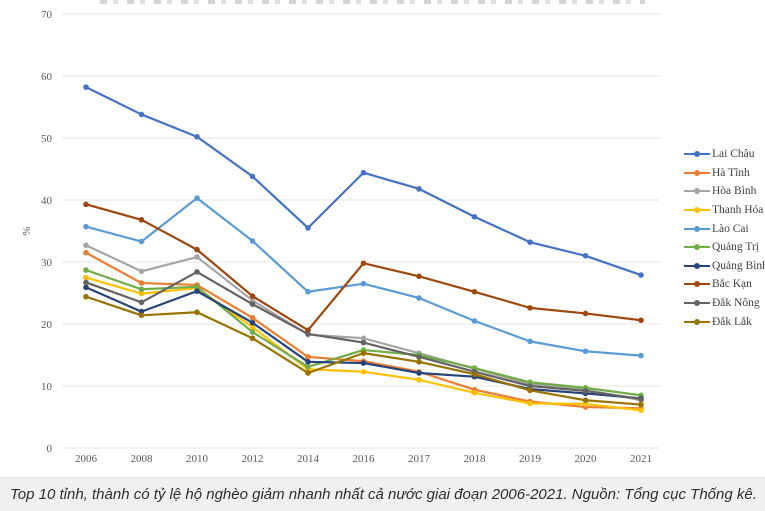  What do you see at coordinates (724, 266) in the screenshot?
I see `legend-item-6: Quảng Bình` at bounding box center [724, 266].